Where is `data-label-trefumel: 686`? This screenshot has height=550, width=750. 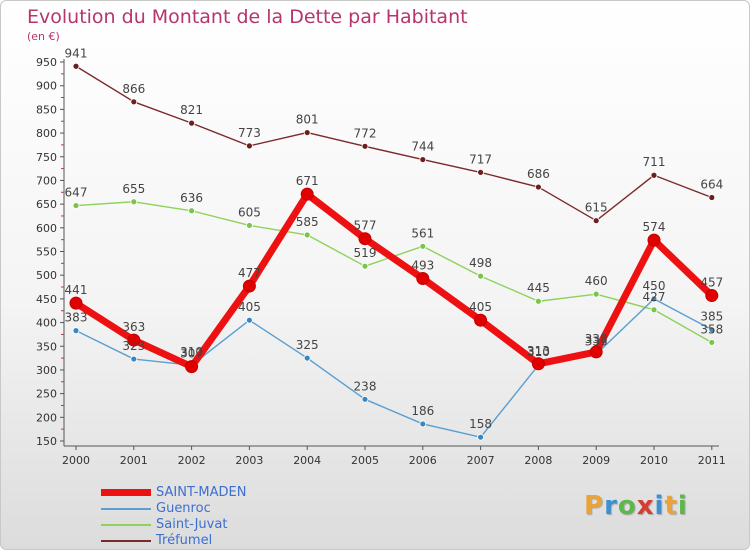 data-label-trefumel: 686 is located at coordinates (538, 174).